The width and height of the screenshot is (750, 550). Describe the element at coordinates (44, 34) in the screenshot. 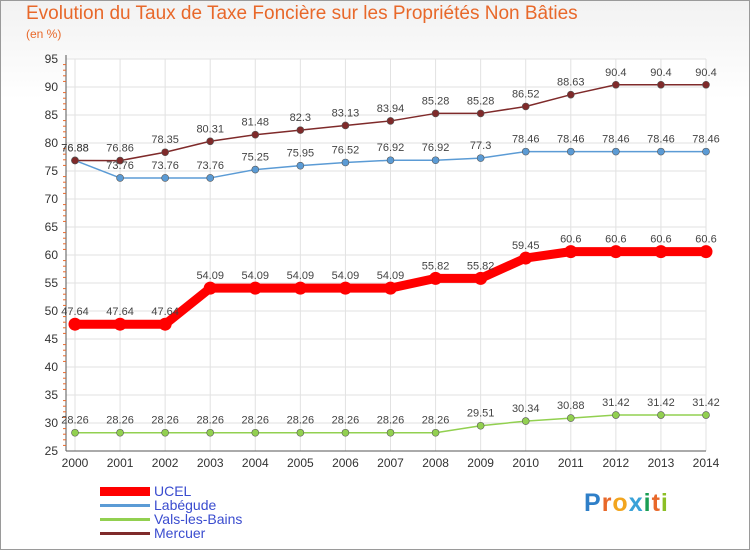

I see `unit-label: (en %)` at that location.